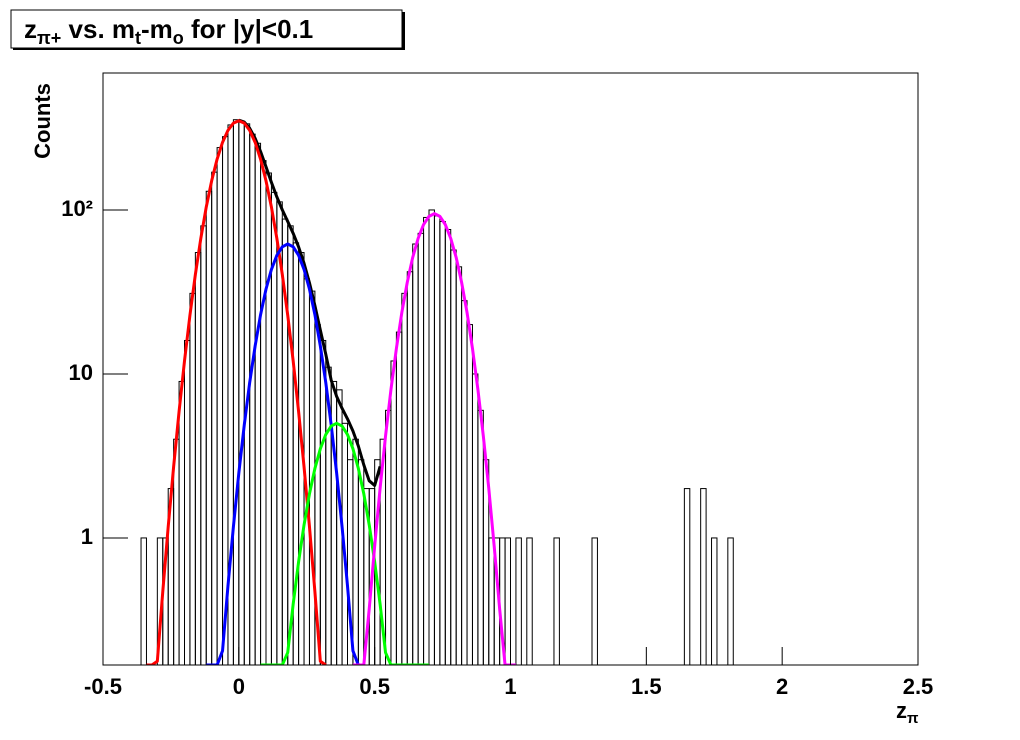 The width and height of the screenshot is (1020, 740). What do you see at coordinates (248, 29) in the screenshot?
I see `title-part: for |y|<0.1` at bounding box center [248, 29].